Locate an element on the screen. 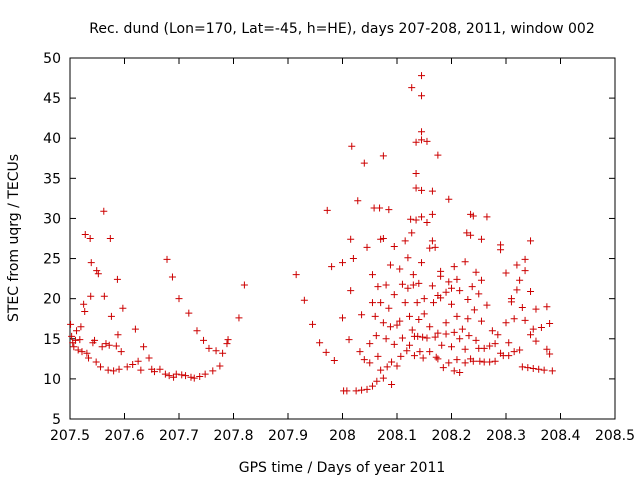  x-tick-label: 207.9 is located at coordinates (288, 436).